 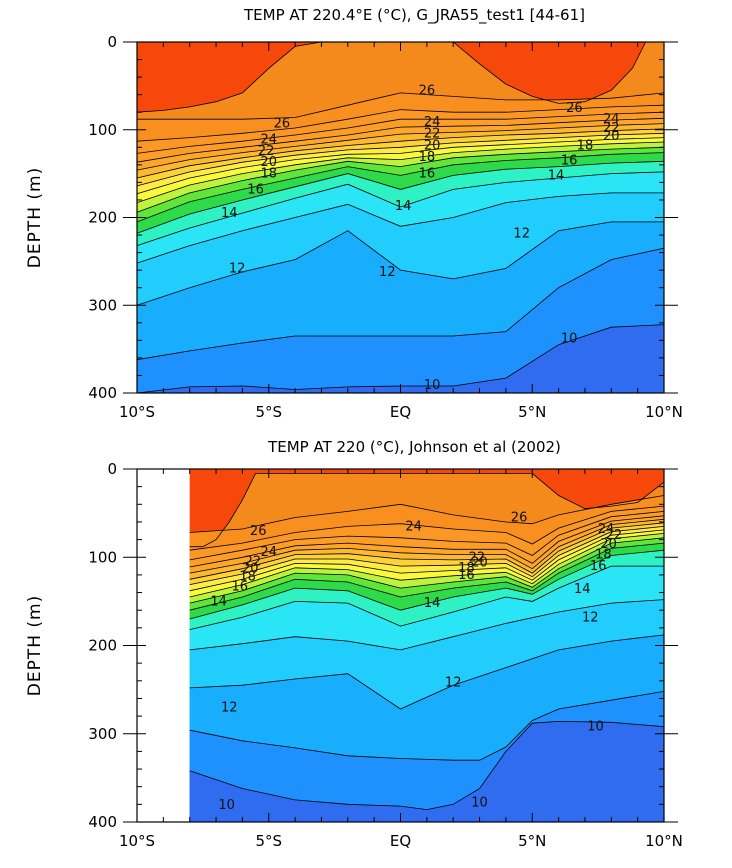 I want to click on y-tick-label: 300, so click(x=102, y=305).